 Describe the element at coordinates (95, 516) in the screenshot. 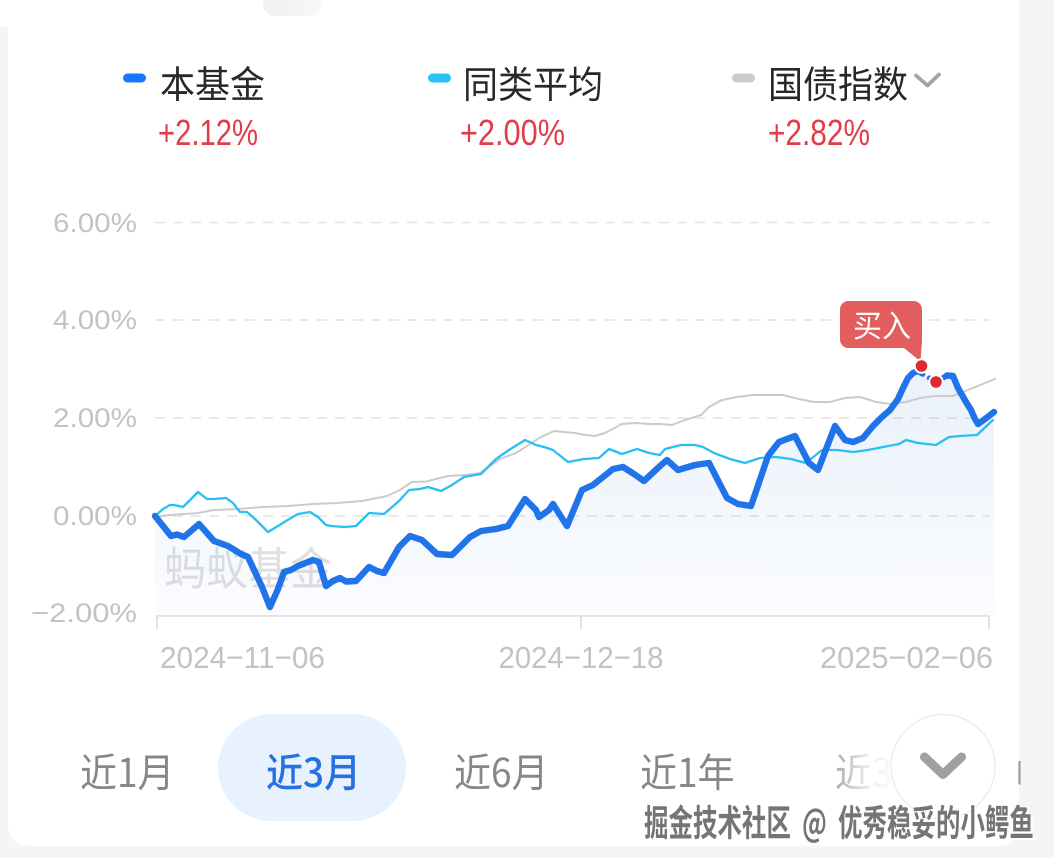

I see `svg-text: 0.00%` at that location.